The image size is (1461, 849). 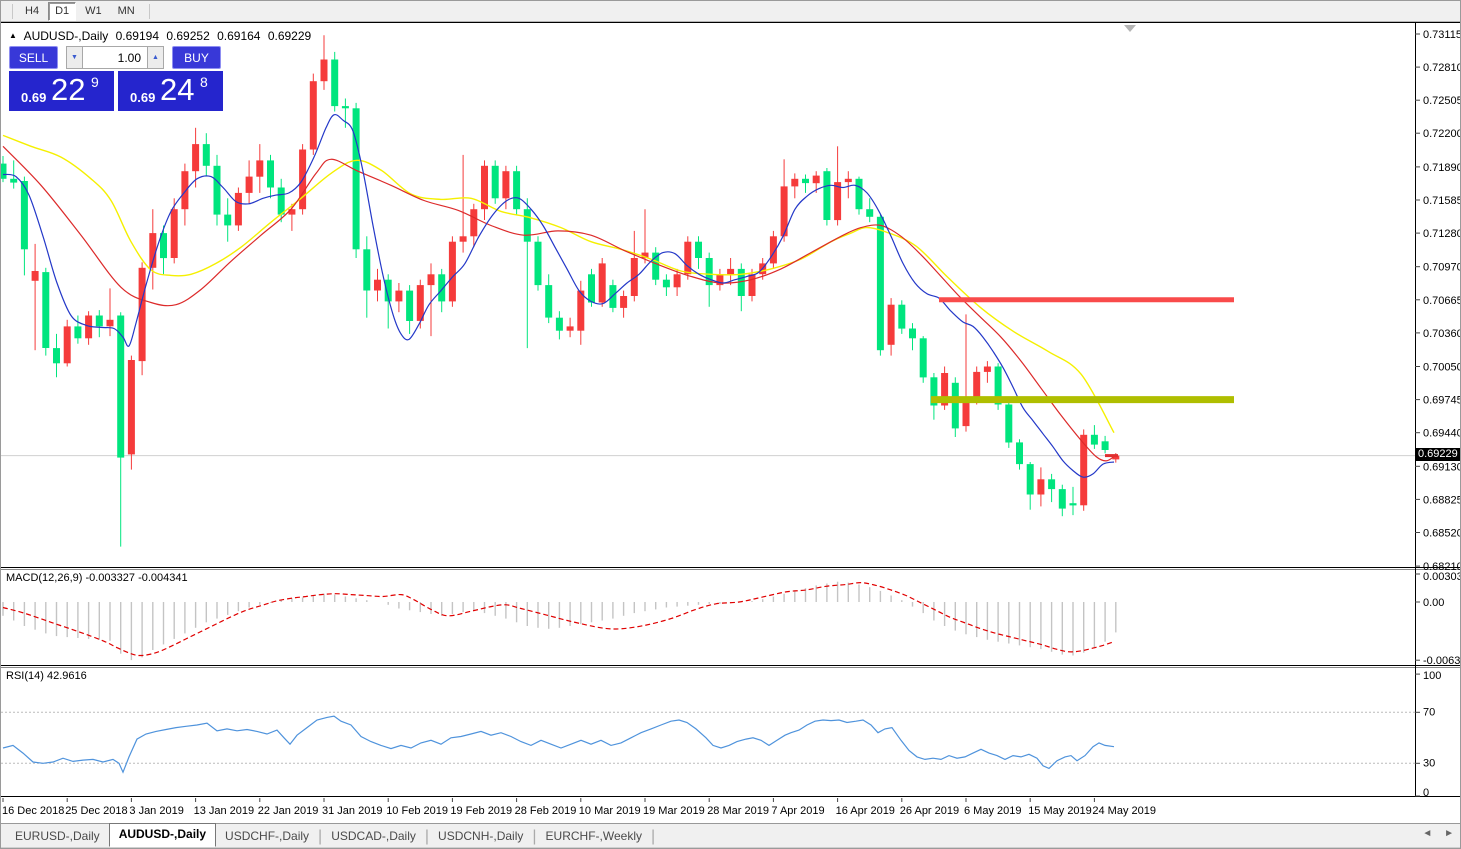 What do you see at coordinates (288, 811) in the screenshot?
I see `svg-text: 22 Jan 2019` at bounding box center [288, 811].